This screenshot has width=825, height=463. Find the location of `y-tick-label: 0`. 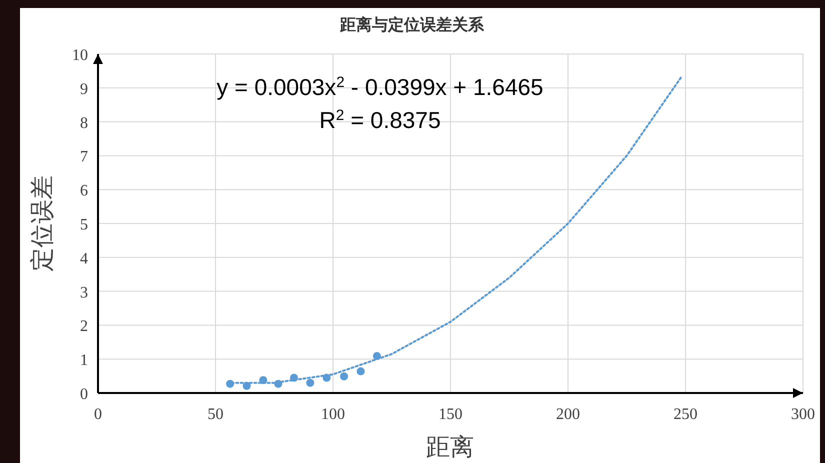

y-tick-label: 0 is located at coordinates (84, 394).